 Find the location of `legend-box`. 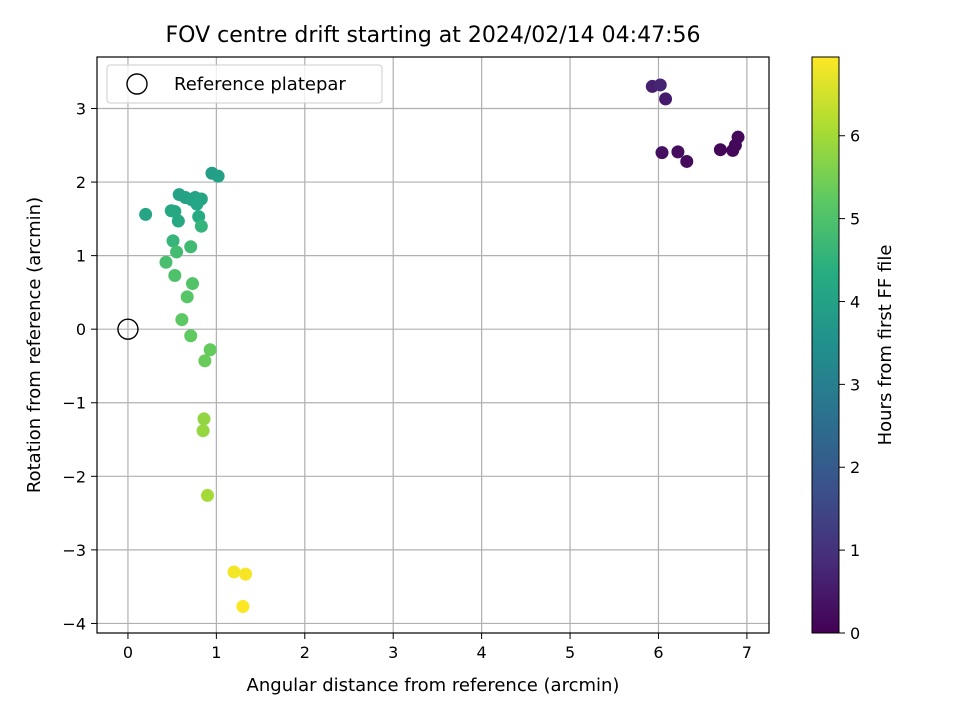

legend-box is located at coordinates (244, 84).